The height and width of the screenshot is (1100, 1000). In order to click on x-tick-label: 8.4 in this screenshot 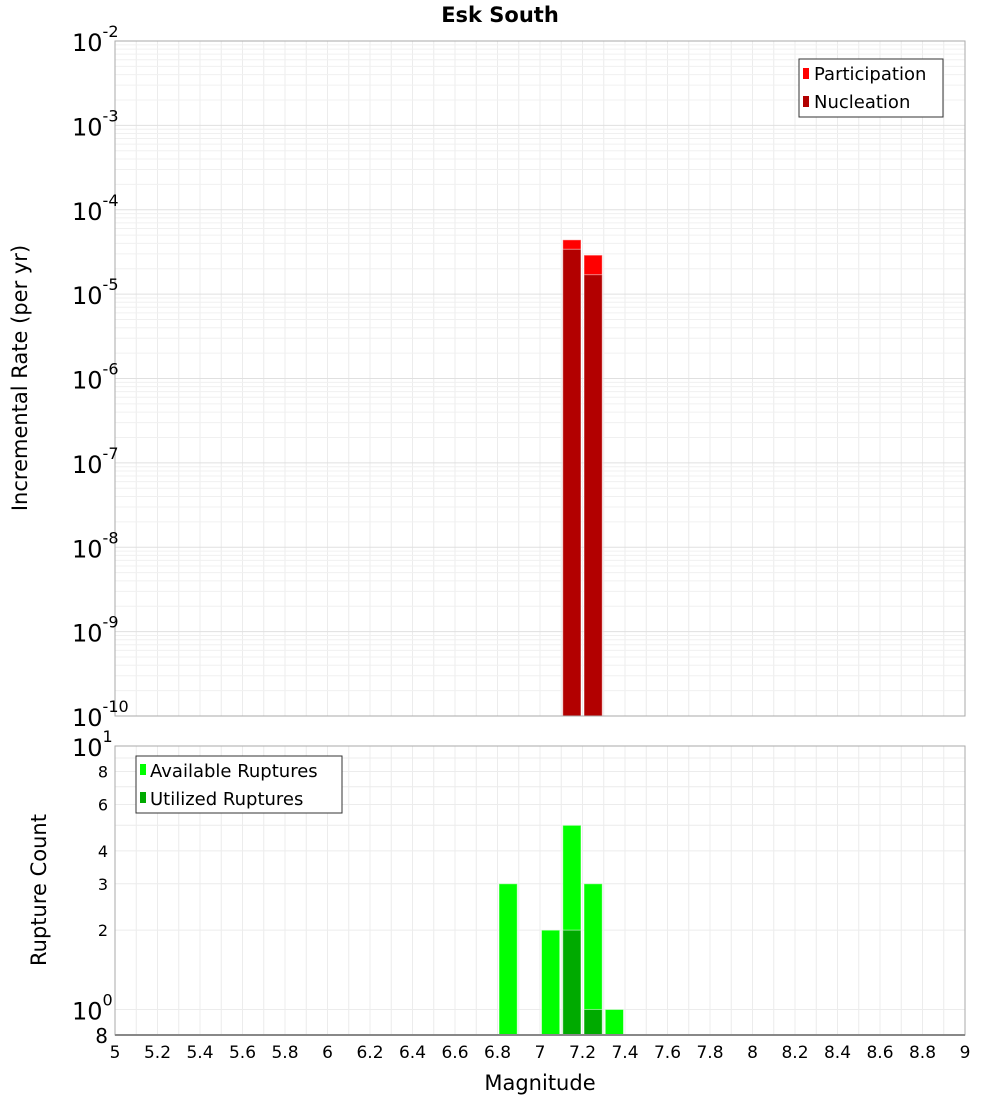, I will do `click(837, 1053)`.